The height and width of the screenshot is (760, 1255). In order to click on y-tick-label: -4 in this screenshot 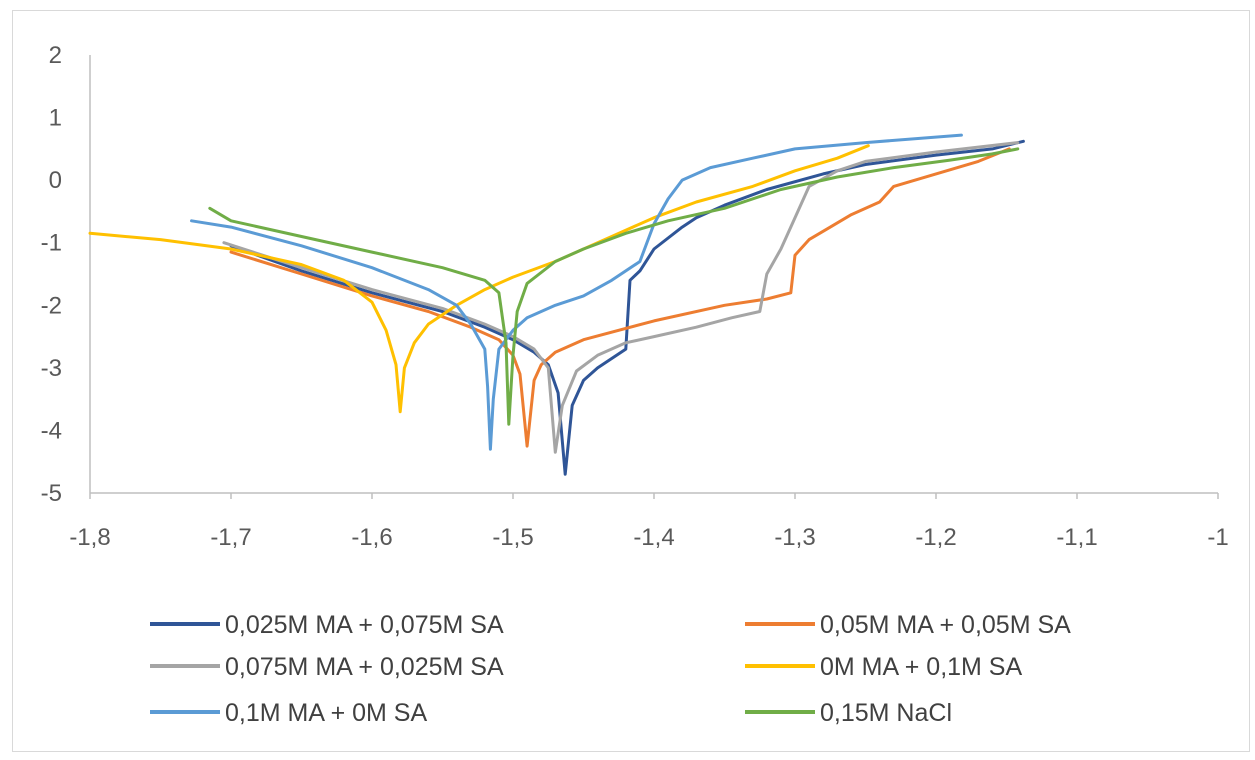, I will do `click(51, 430)`.